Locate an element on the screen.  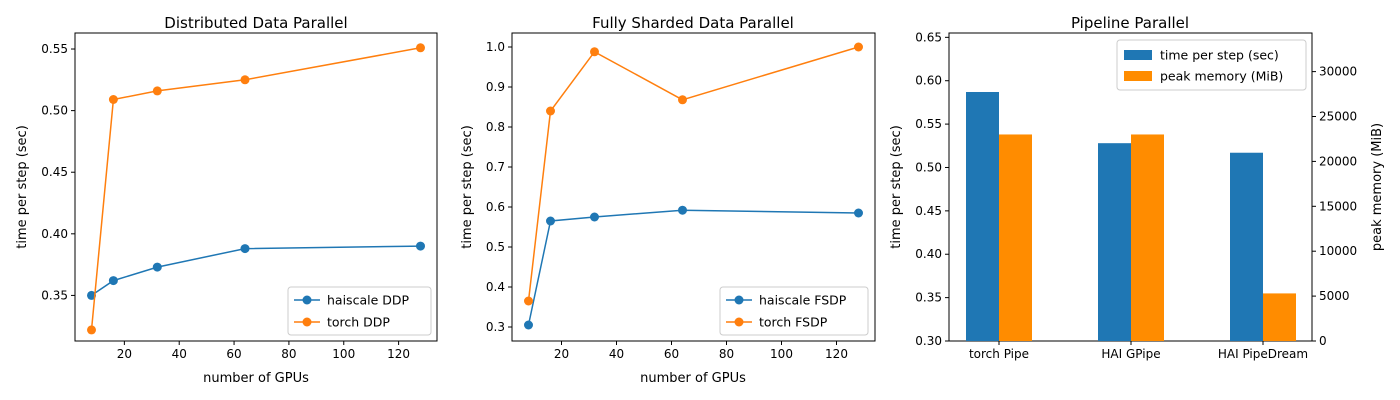
y-ticks: 0.35 0.40 0.45 0.50 0.55 is located at coordinates (58, 172).